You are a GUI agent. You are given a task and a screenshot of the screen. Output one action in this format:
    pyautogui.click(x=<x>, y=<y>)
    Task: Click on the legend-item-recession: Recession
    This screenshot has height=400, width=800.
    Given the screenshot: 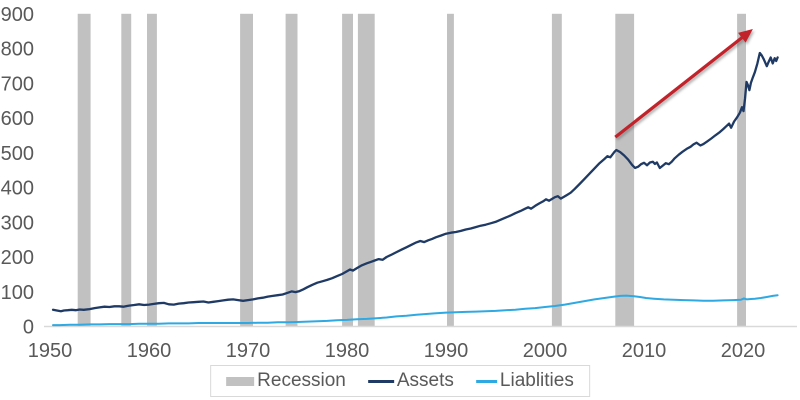 What is the action you would take?
    pyautogui.click(x=286, y=381)
    